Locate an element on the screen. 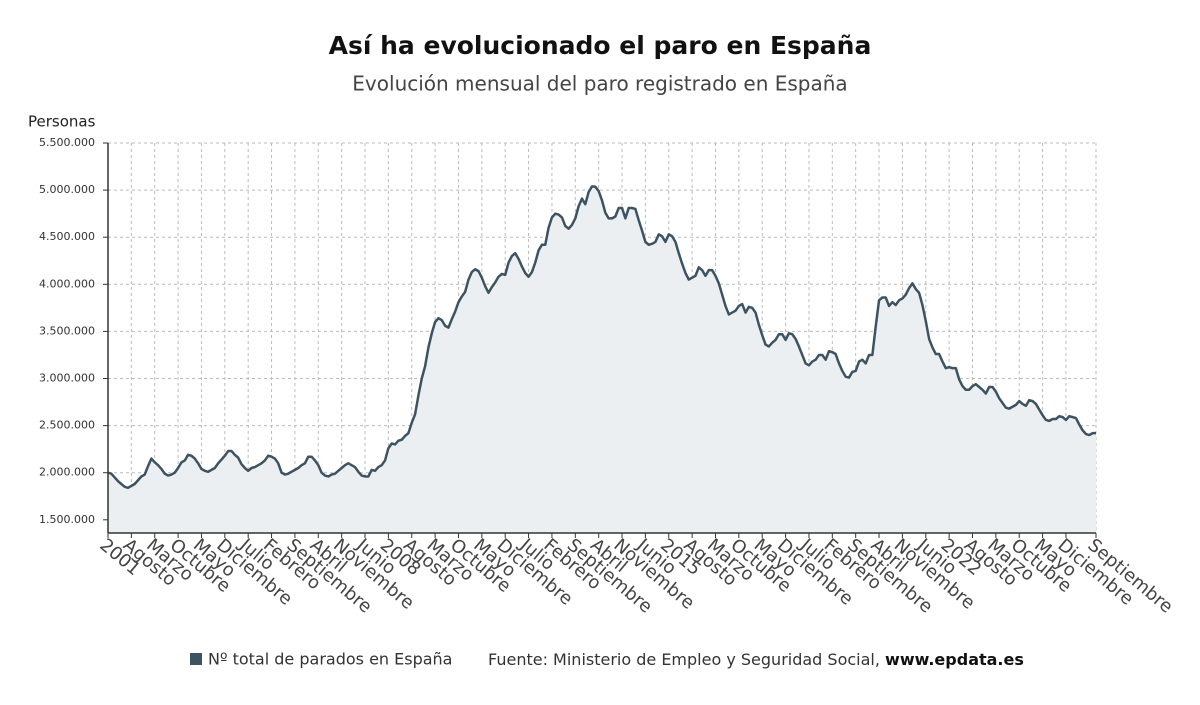  y-tick-label: 3.500.000 is located at coordinates (67, 330).